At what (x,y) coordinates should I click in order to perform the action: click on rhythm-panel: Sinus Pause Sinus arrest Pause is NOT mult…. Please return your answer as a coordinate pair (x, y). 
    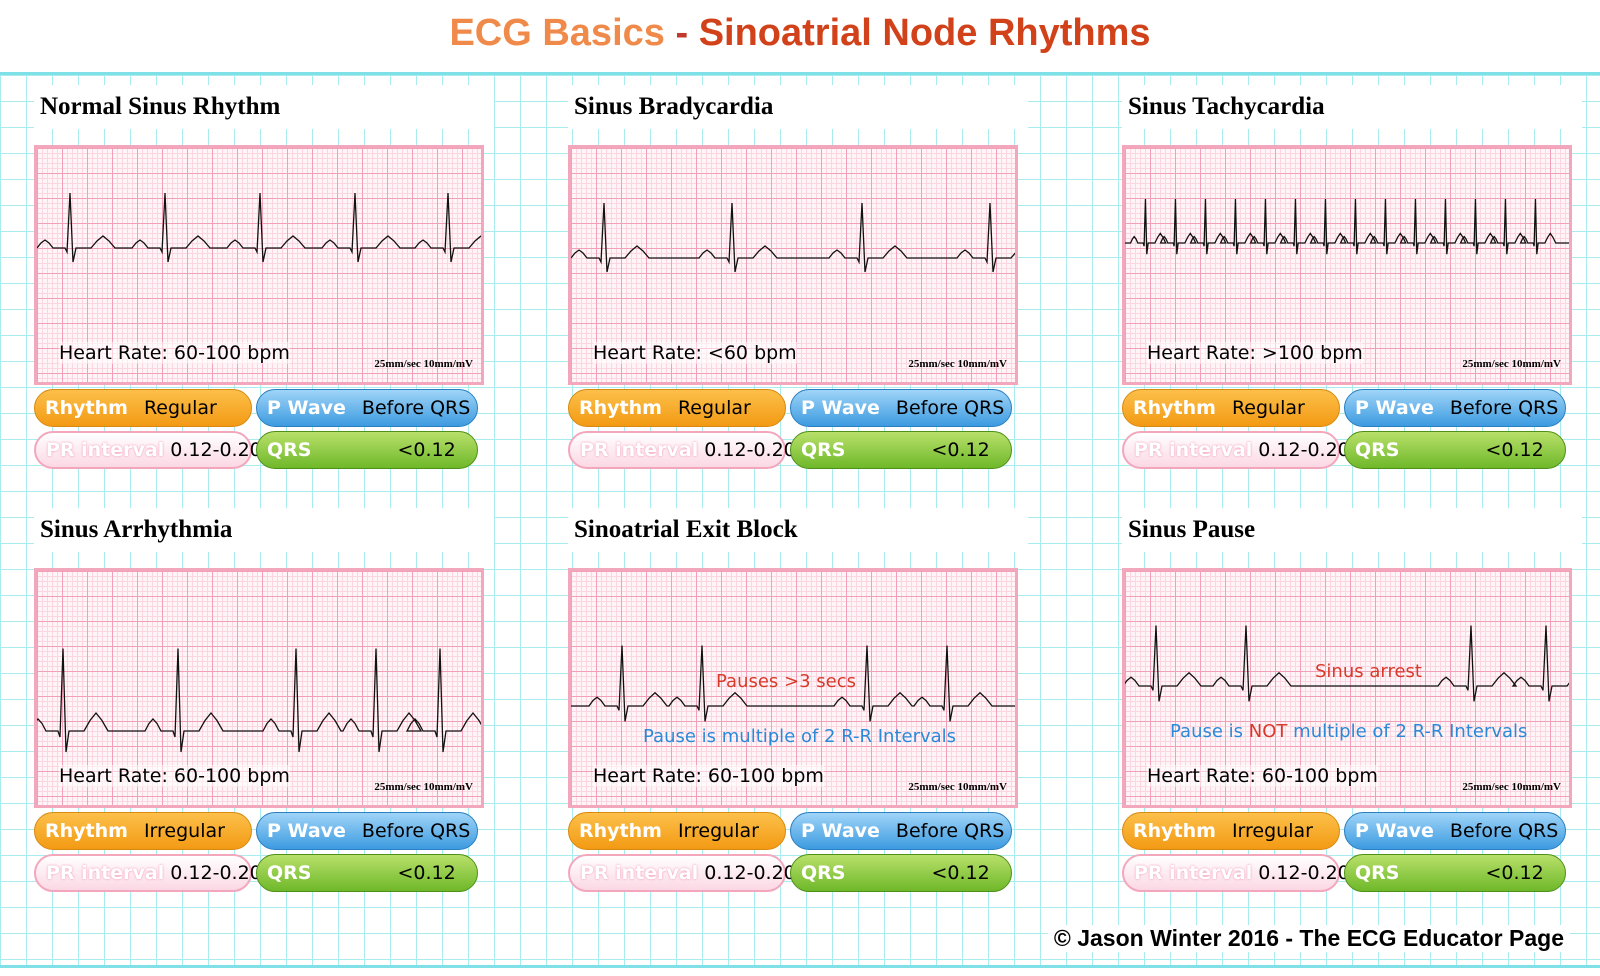
    Looking at the image, I should click on (1352, 700).